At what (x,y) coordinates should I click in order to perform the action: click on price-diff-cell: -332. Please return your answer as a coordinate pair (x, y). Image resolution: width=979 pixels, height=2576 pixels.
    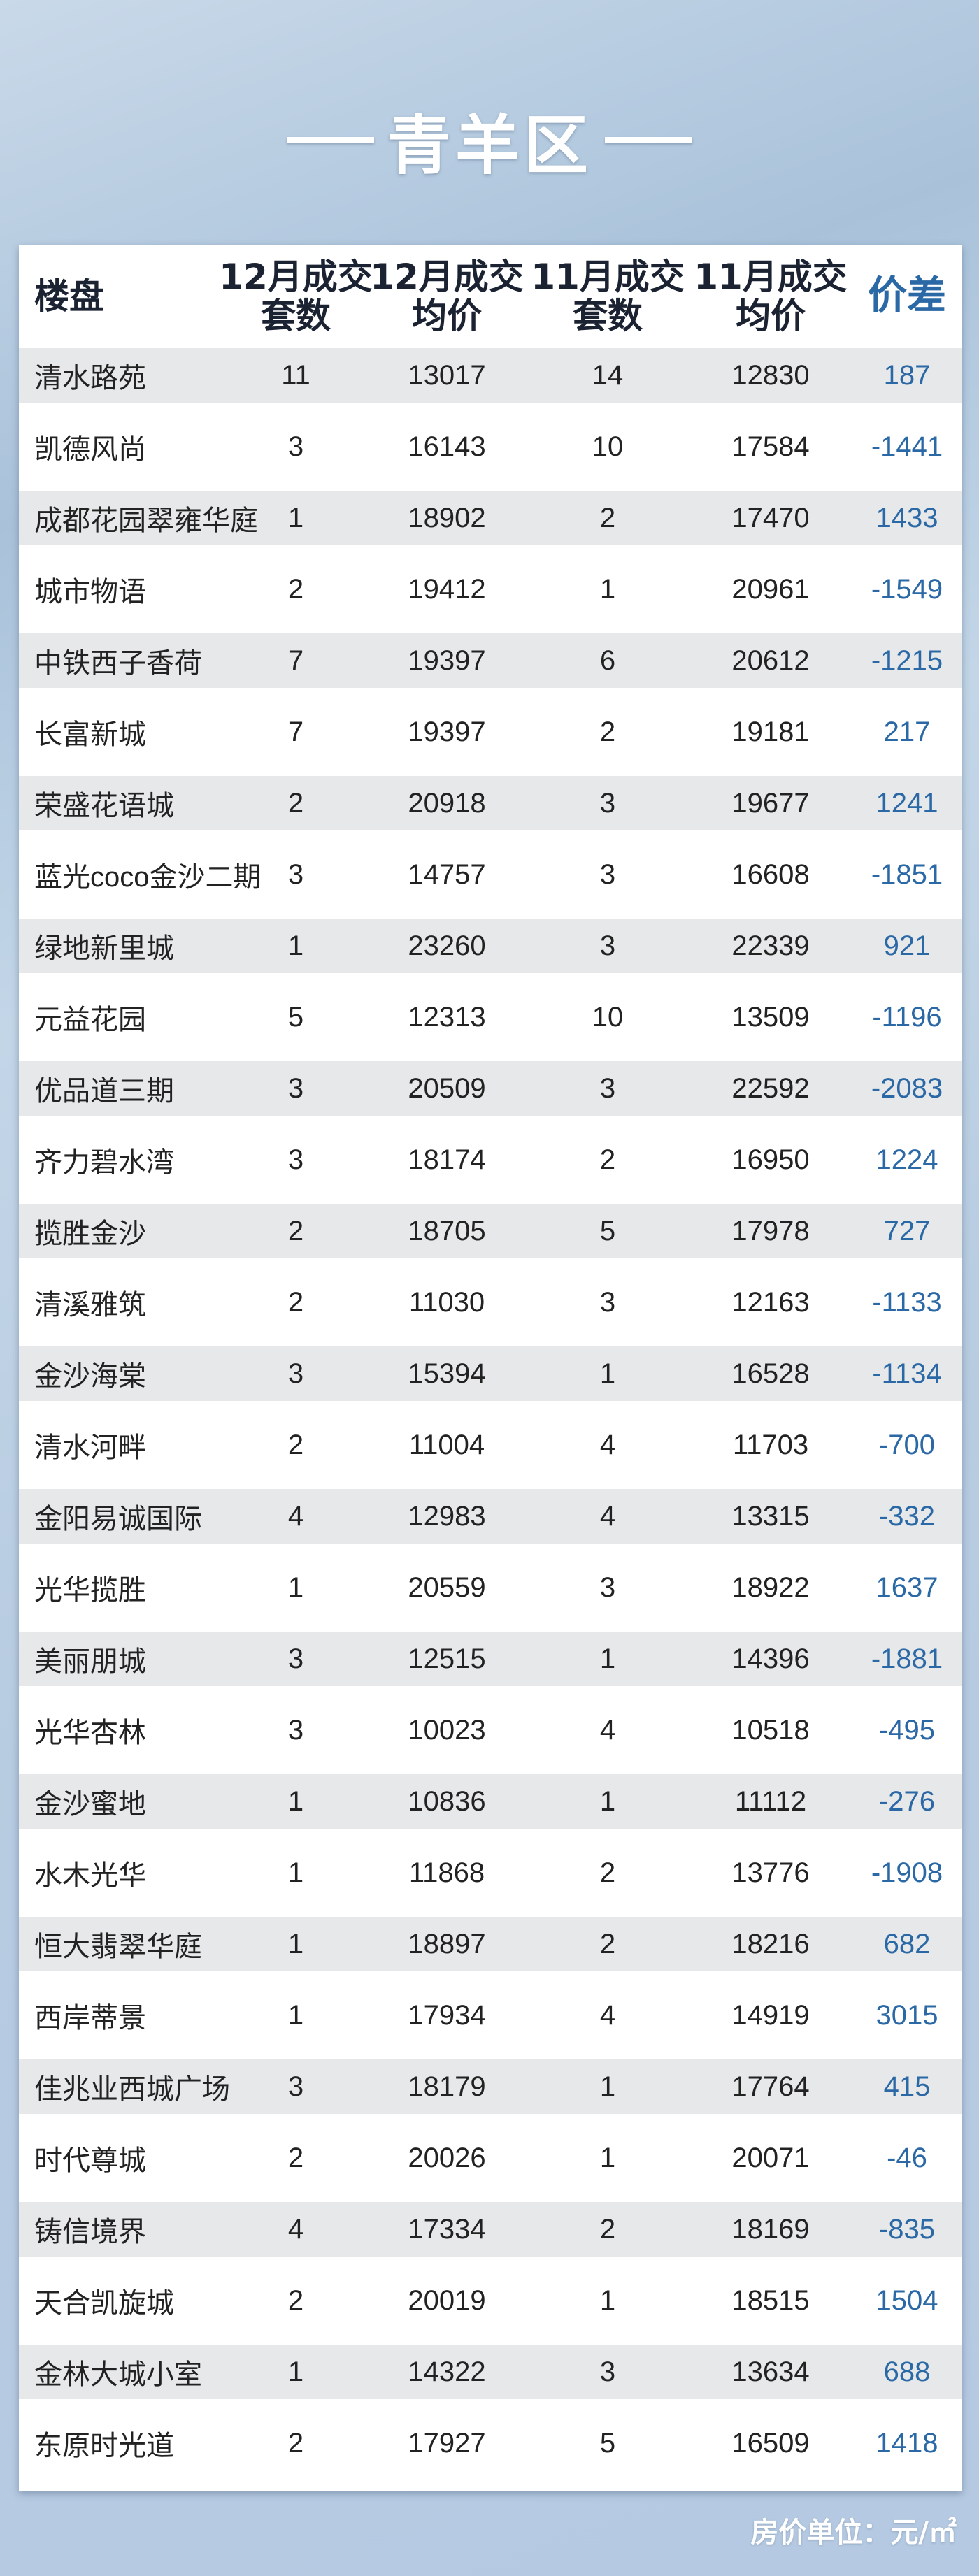
    Looking at the image, I should click on (907, 1516).